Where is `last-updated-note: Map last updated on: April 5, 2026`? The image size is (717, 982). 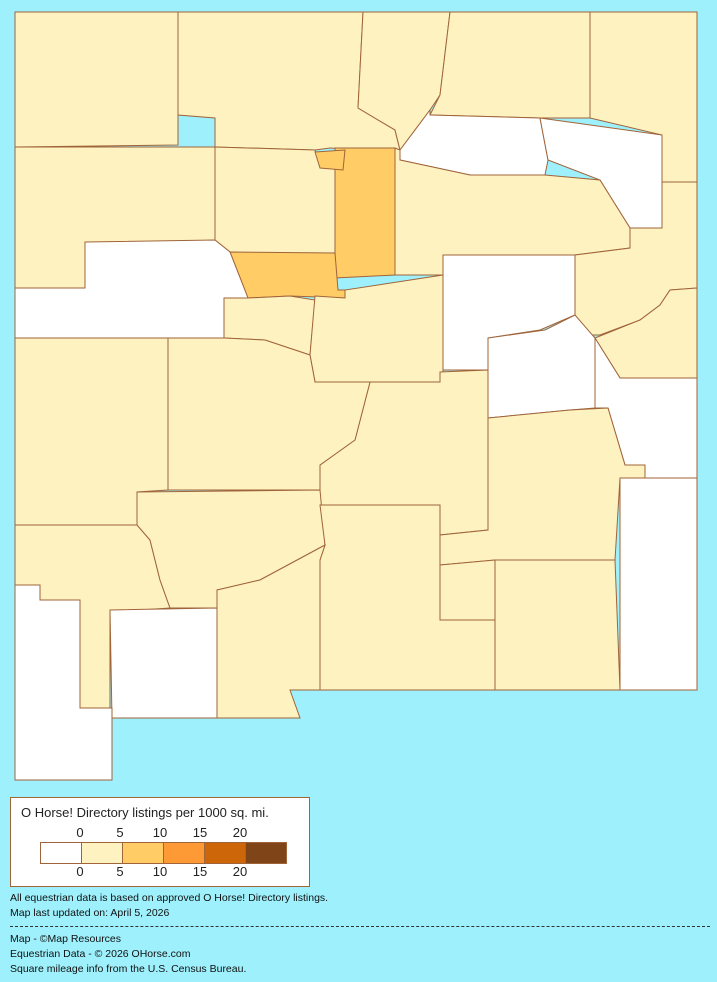 last-updated-note: Map last updated on: April 5, 2026 is located at coordinates (90, 913).